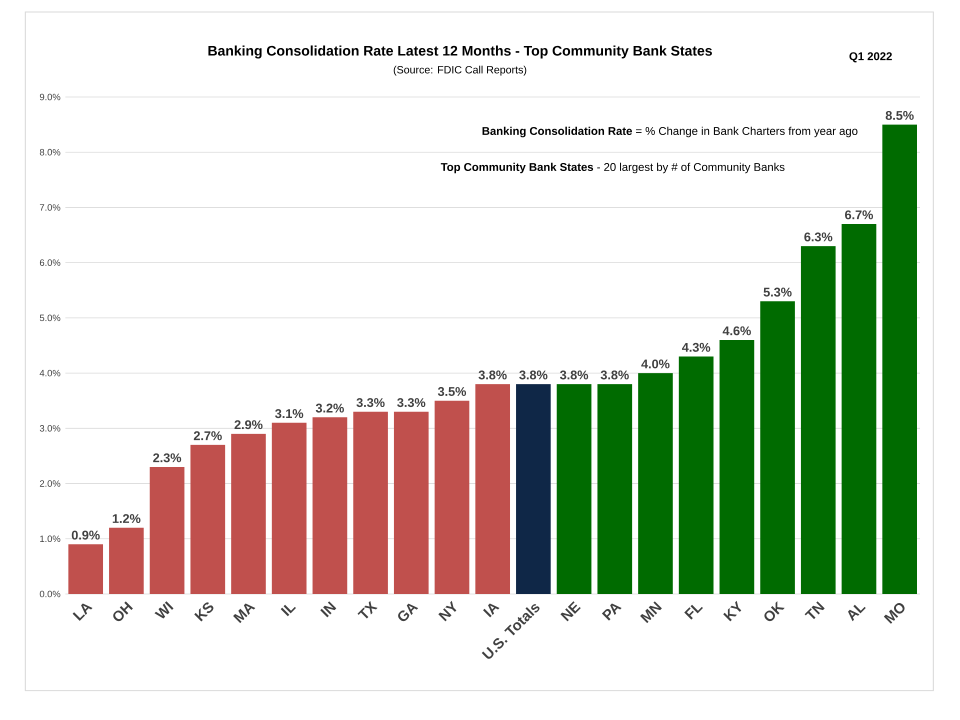  What do you see at coordinates (289, 413) in the screenshot?
I see `data-label: 3.1%` at bounding box center [289, 413].